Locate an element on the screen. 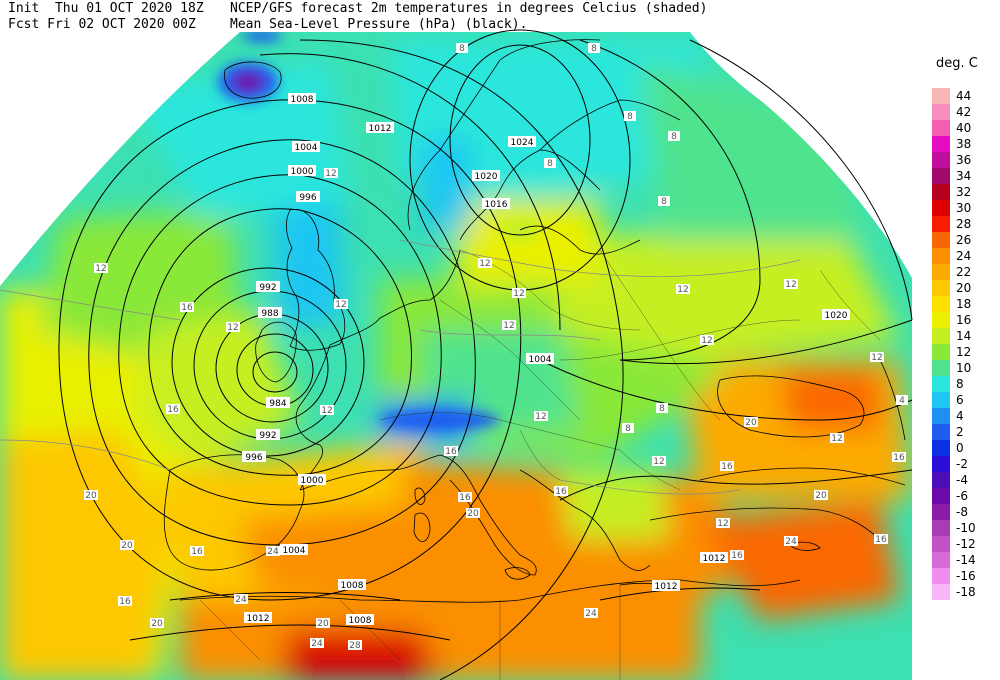  legend-entry: 44 is located at coordinates (966, 96).